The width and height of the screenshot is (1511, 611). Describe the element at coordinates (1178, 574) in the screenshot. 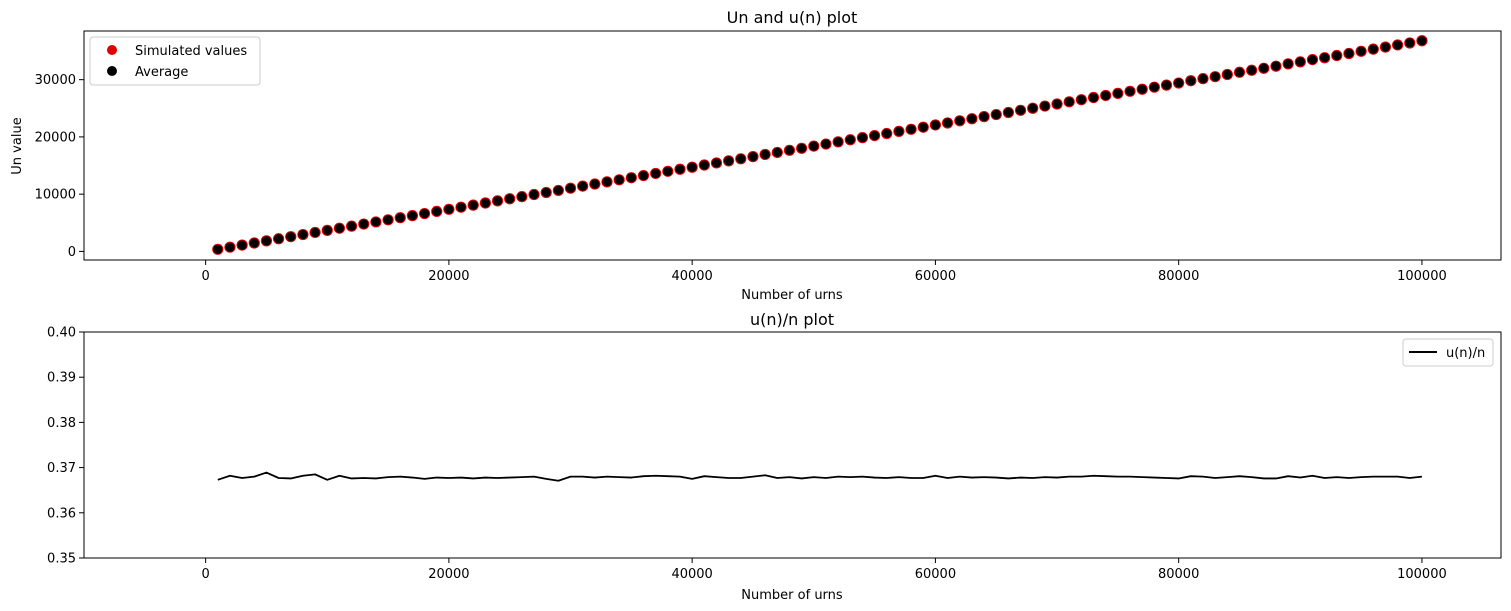

I see `x-tick-label: 80000` at that location.